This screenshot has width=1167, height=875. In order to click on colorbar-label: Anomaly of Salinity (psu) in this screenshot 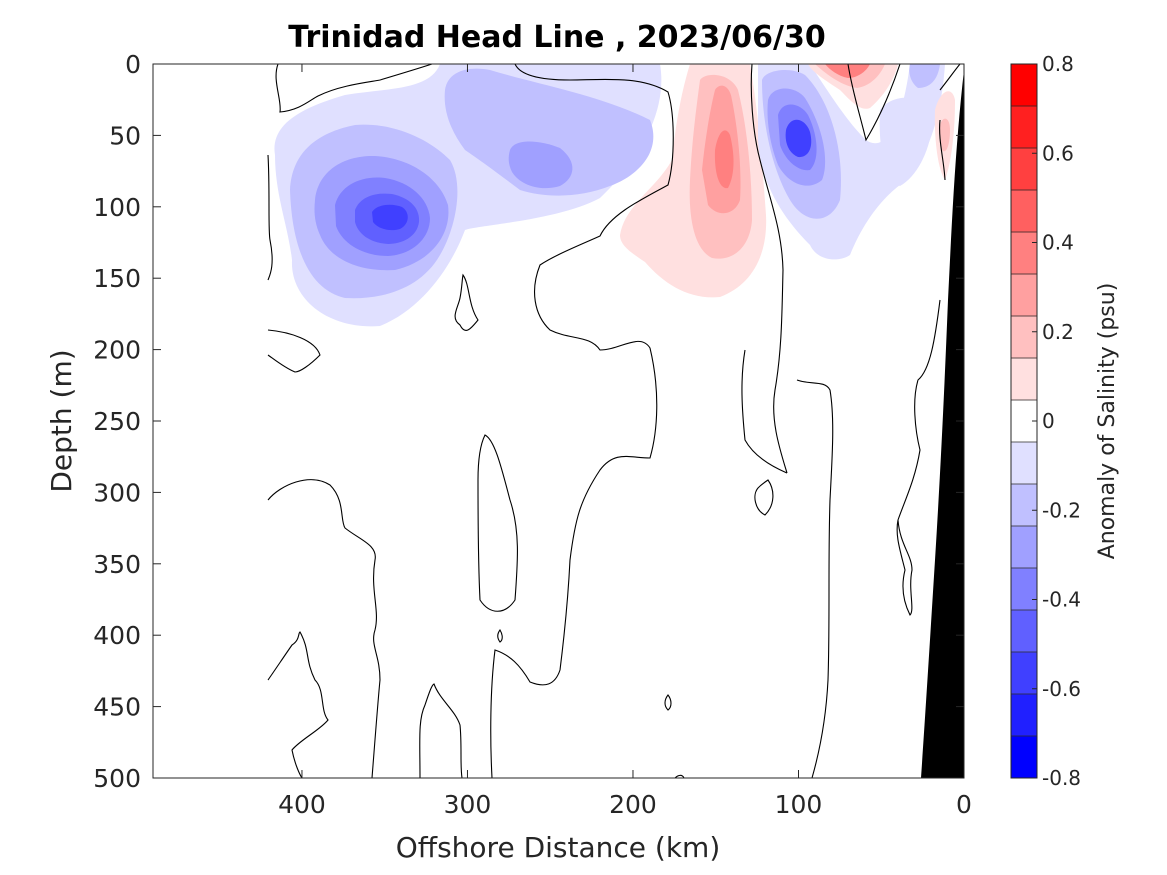, I will do `click(1107, 421)`.